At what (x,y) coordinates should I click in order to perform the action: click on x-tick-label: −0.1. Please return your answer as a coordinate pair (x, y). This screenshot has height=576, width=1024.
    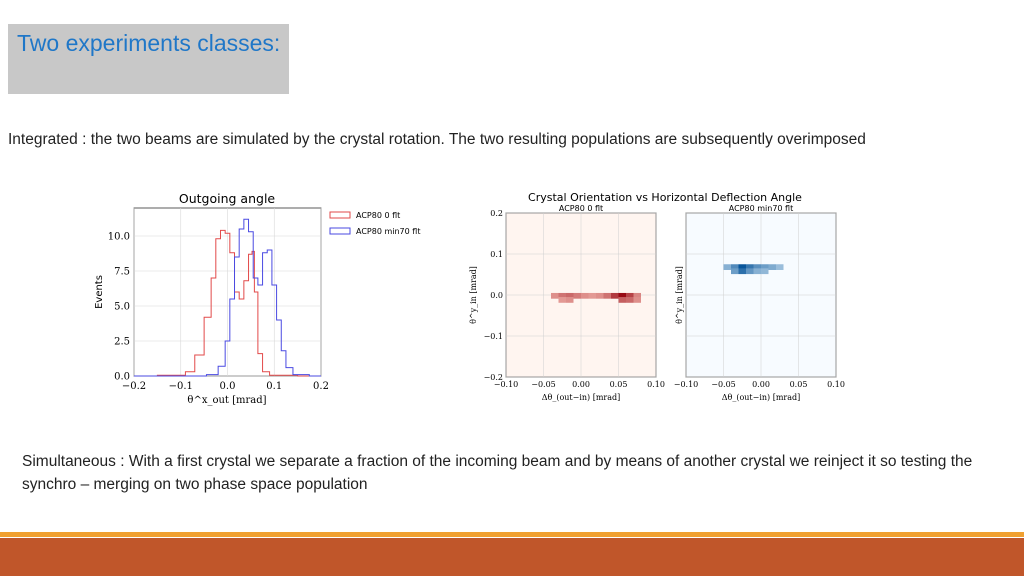
    Looking at the image, I should click on (181, 386).